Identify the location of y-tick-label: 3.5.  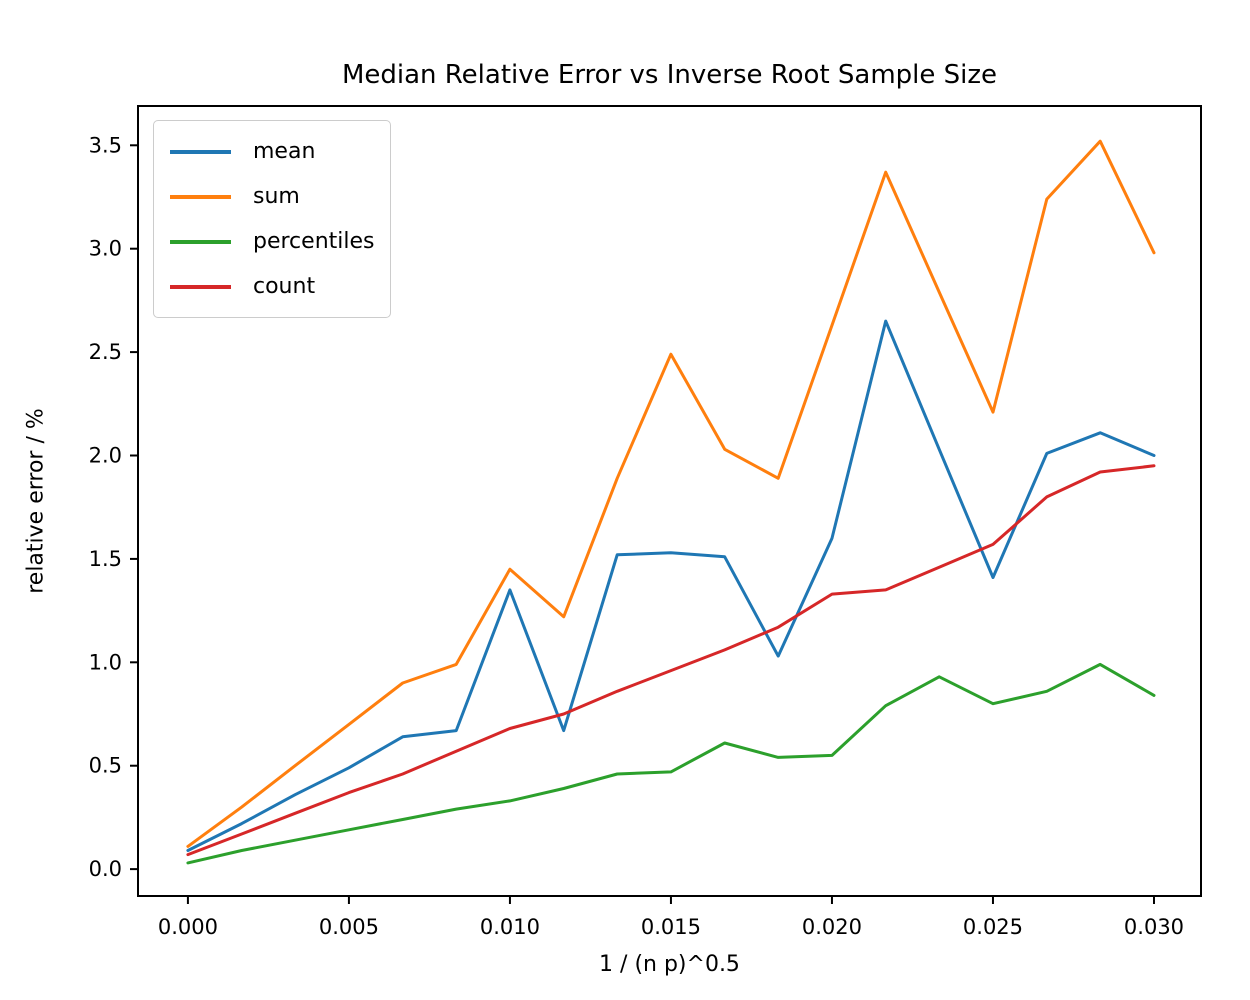
(105, 145).